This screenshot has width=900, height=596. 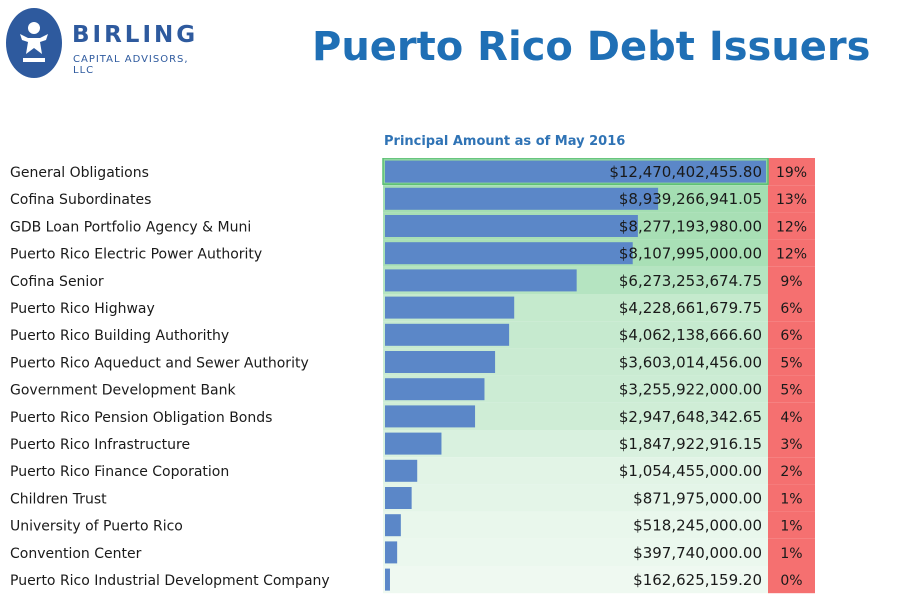 I want to click on percent-label: 0%, so click(x=791, y=581).